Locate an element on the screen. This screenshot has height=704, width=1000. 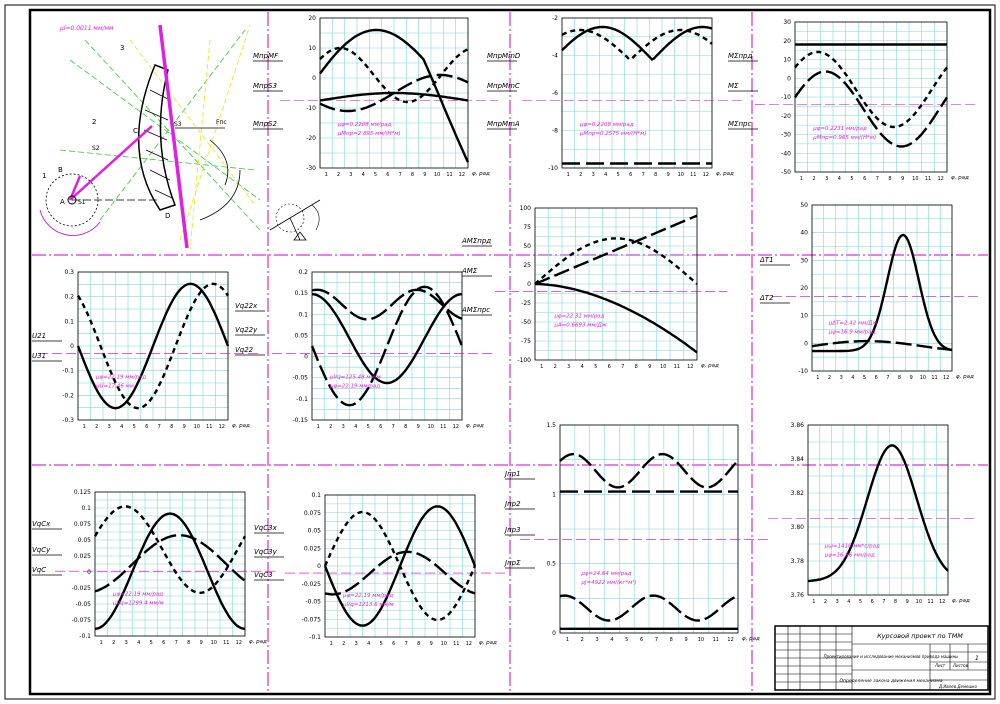
y-tick-label: 0.05 is located at coordinates (302, 335).